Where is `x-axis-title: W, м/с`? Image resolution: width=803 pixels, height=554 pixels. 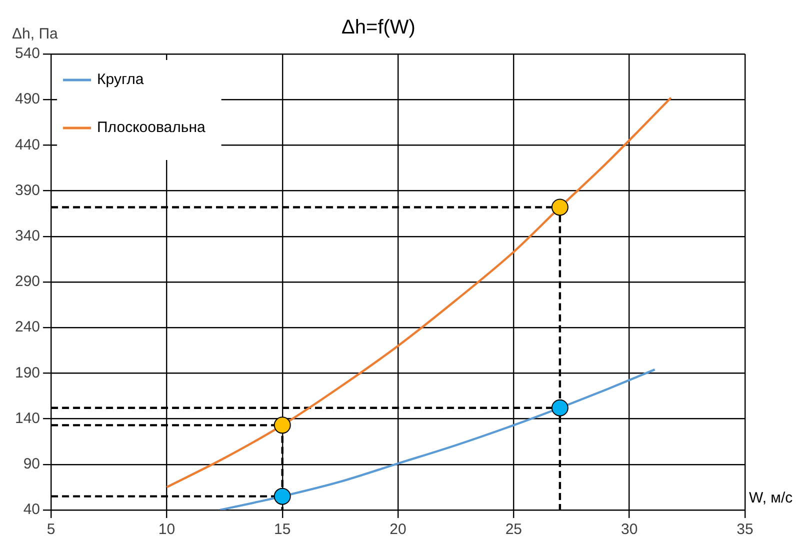
x-axis-title: W, м/с is located at coordinates (771, 498).